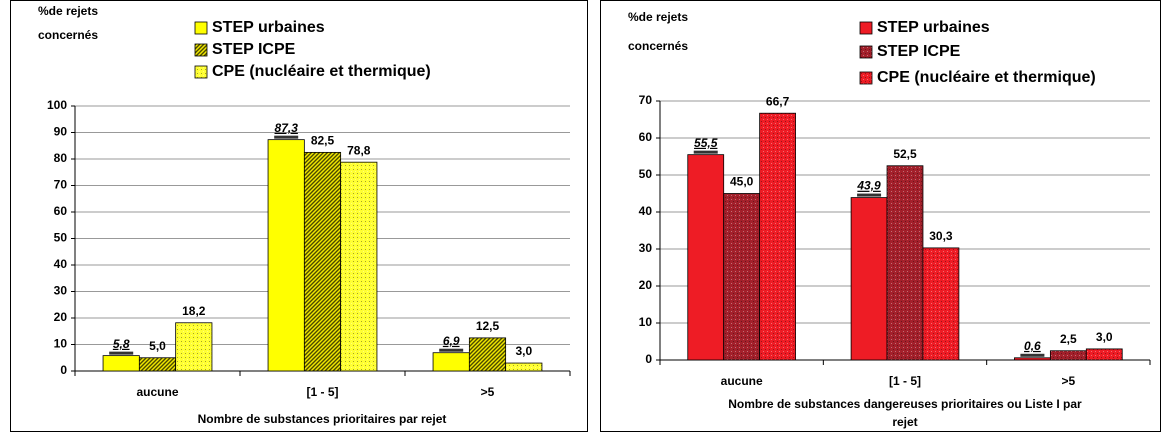  Describe the element at coordinates (742, 182) in the screenshot. I see `value-label: 45,0` at that location.